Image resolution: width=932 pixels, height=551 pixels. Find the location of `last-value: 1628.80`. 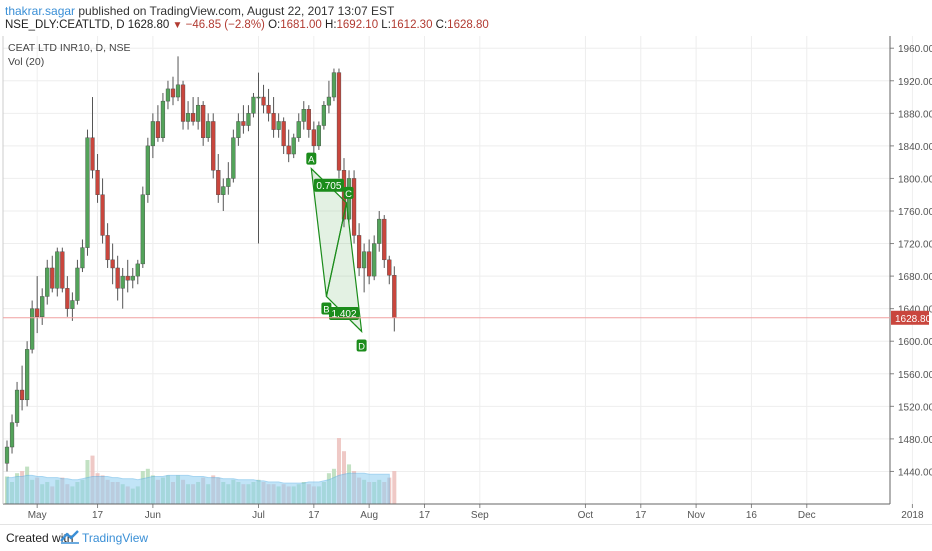

last-value: 1628.80 is located at coordinates (148, 25).